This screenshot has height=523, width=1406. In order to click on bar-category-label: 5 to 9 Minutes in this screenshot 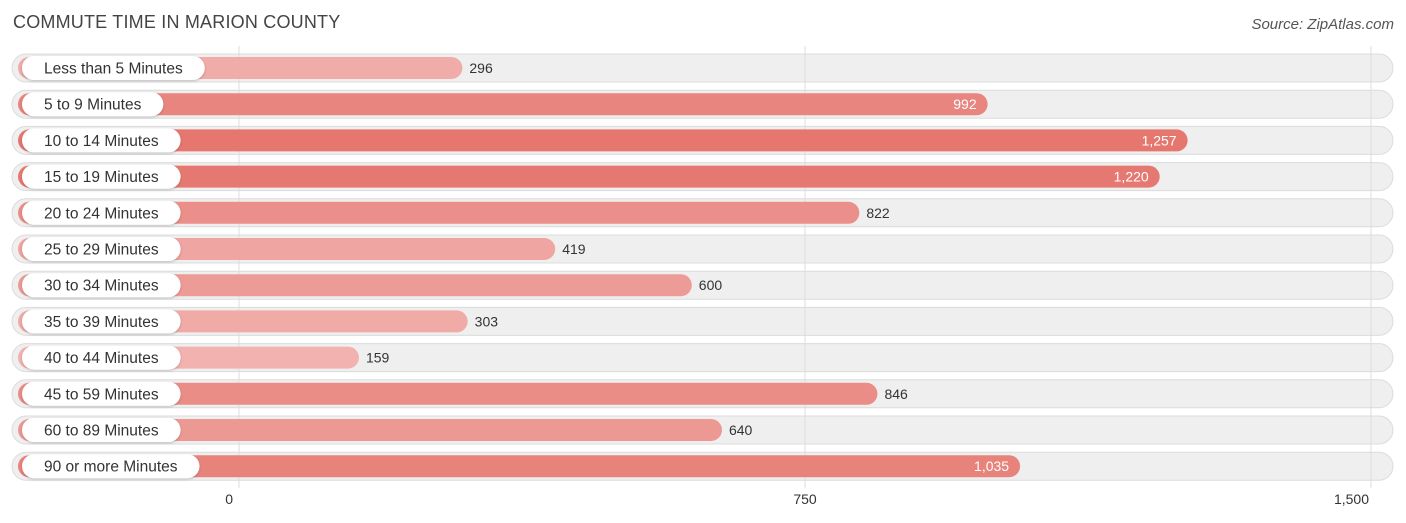, I will do `click(93, 105)`.